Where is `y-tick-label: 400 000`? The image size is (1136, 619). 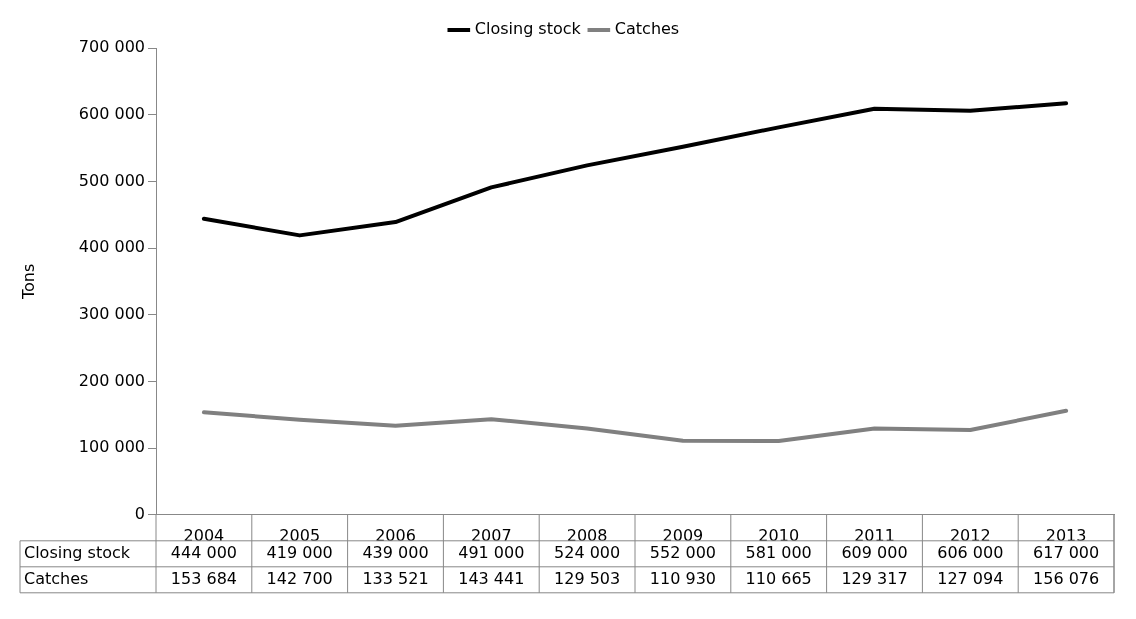 y-tick-label: 400 000 is located at coordinates (111, 247).